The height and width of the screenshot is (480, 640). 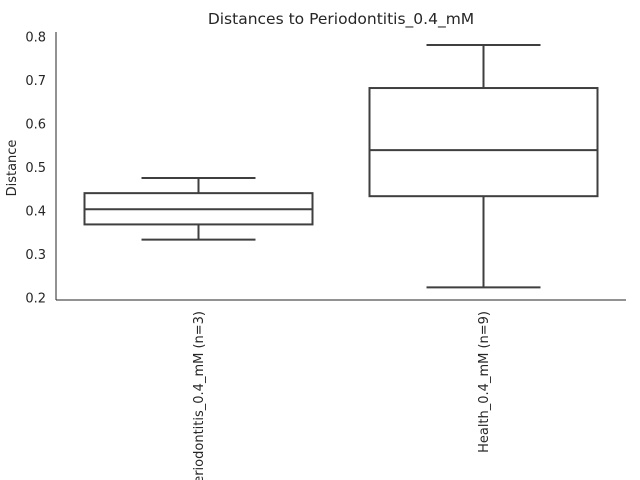 What do you see at coordinates (484, 382) in the screenshot?
I see `x-tick-label: Health_0.4_mM (n=9)` at bounding box center [484, 382].